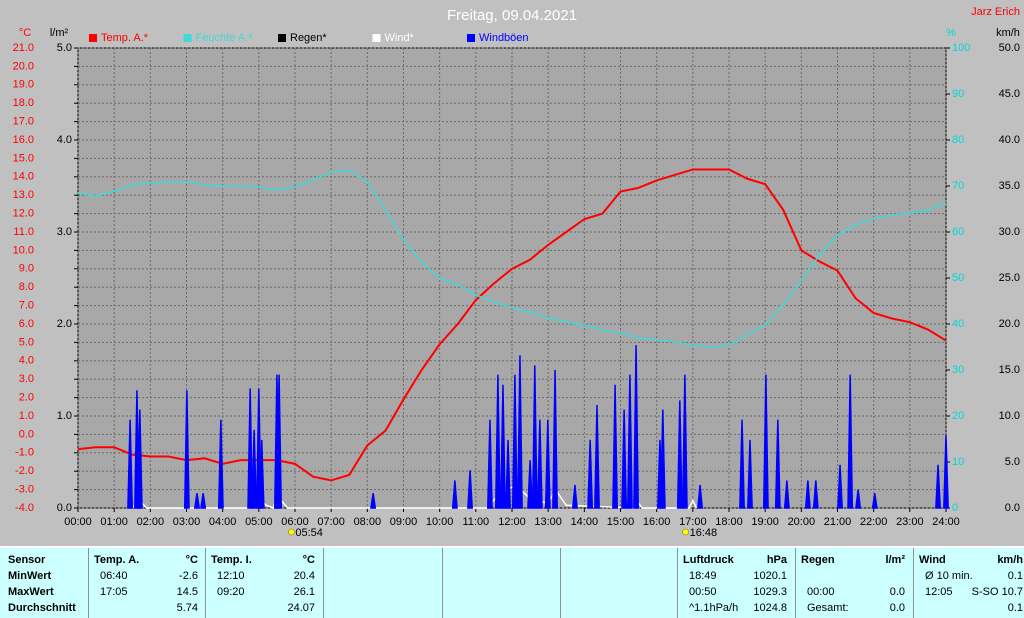  Describe the element at coordinates (512, 15) in the screenshot. I see `chart-title: Freitag, 09.04.2021` at that location.